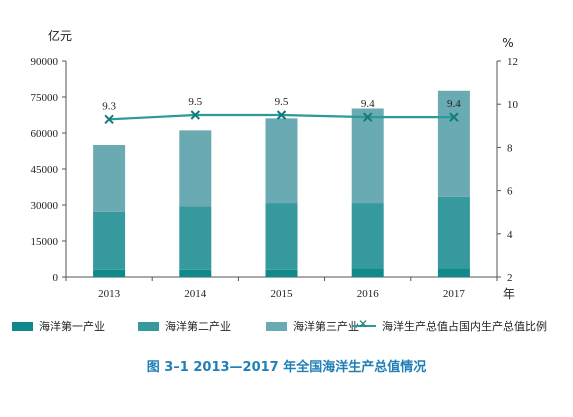 This screenshot has height=417, width=573. What do you see at coordinates (195, 294) in the screenshot?
I see `x-tick-label: 2014` at bounding box center [195, 294].